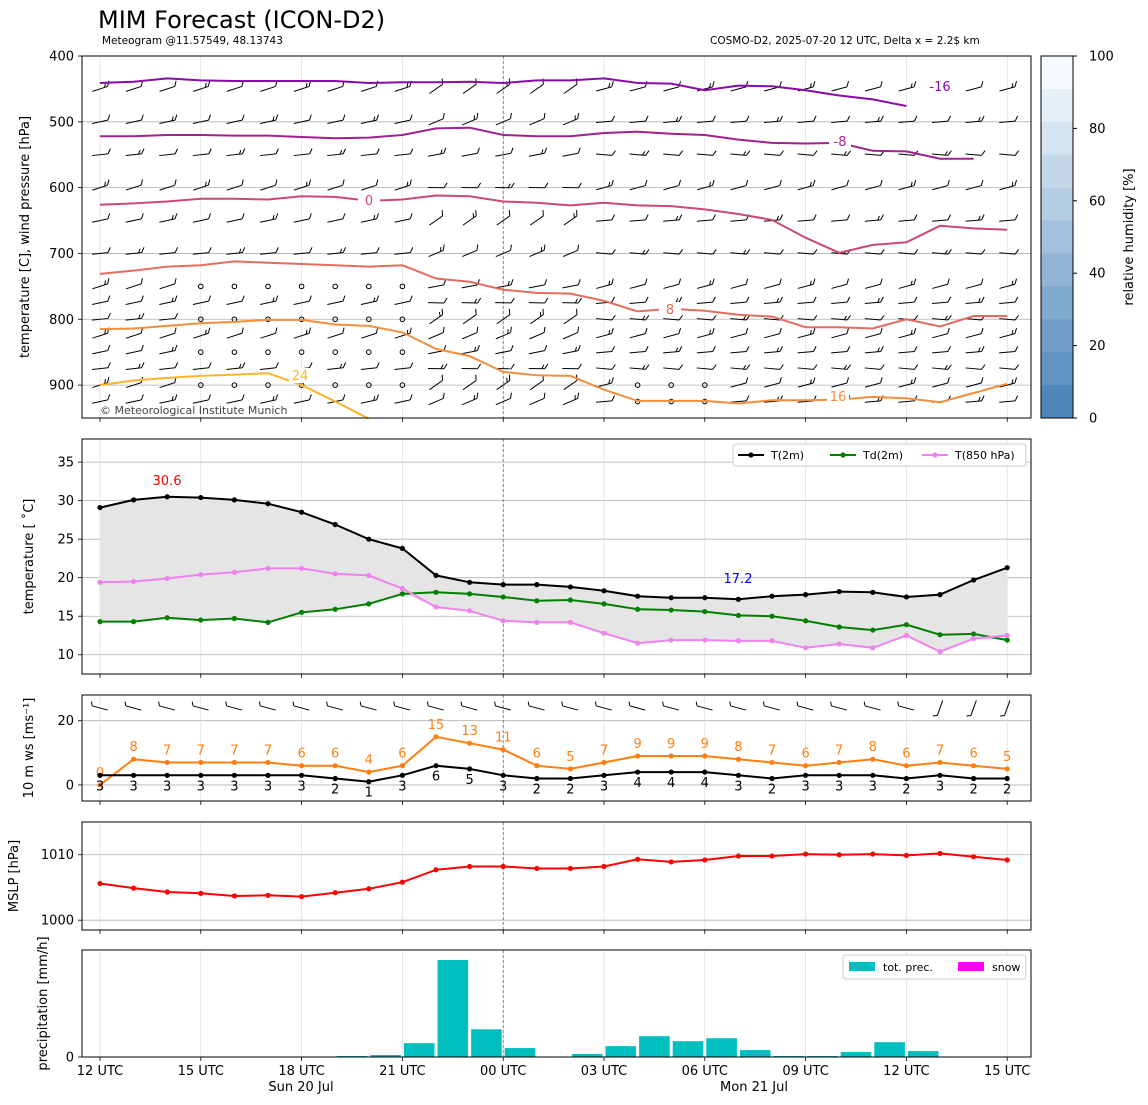 Image resolution: width=1148 pixels, height=1105 pixels. What do you see at coordinates (25, 237) in the screenshot?
I see `upper-air-ylabel: temperature [C], wind pressure [hPa]` at bounding box center [25, 237].